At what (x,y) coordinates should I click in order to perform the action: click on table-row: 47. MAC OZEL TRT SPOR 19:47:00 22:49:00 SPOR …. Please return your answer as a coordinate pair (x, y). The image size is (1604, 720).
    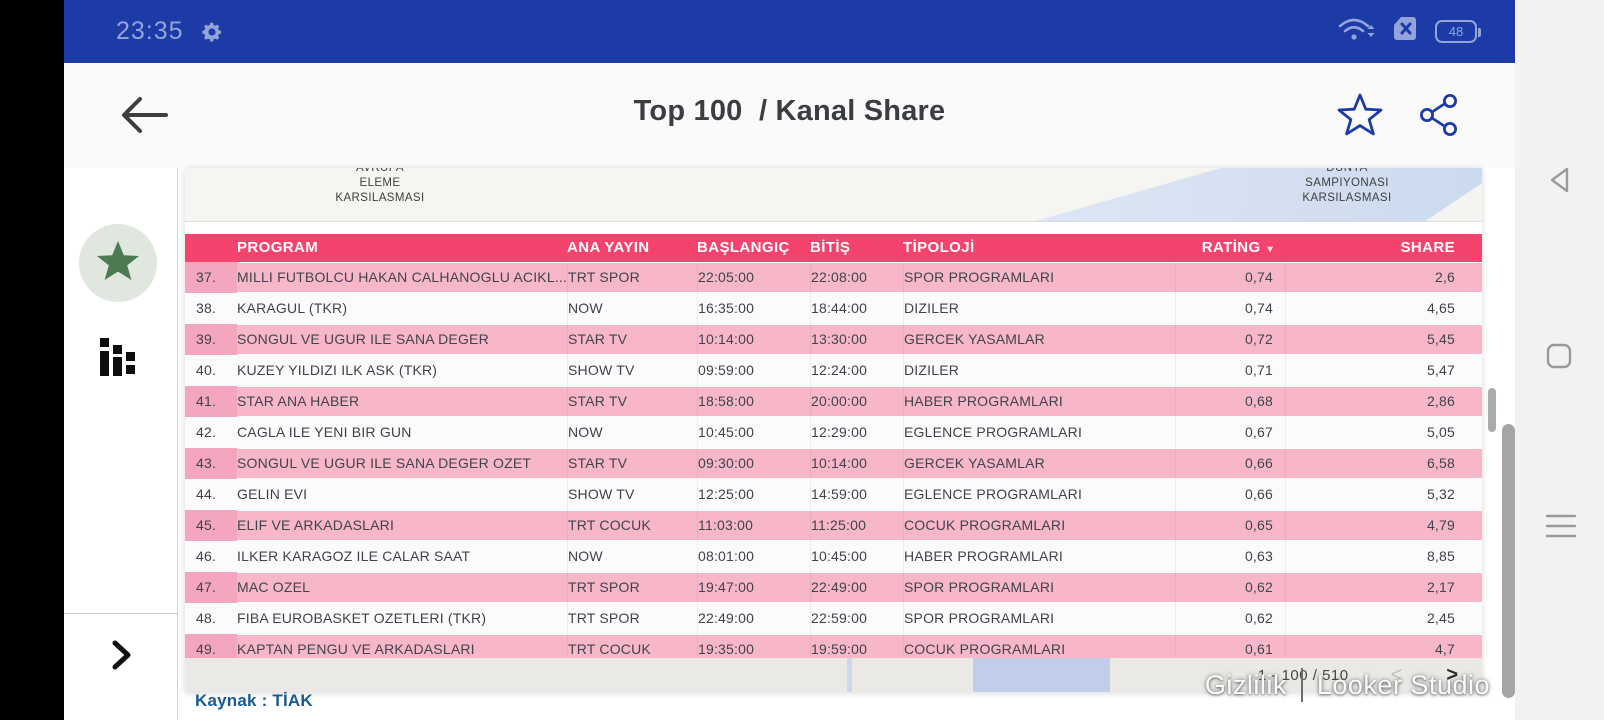
    Looking at the image, I should click on (833, 587).